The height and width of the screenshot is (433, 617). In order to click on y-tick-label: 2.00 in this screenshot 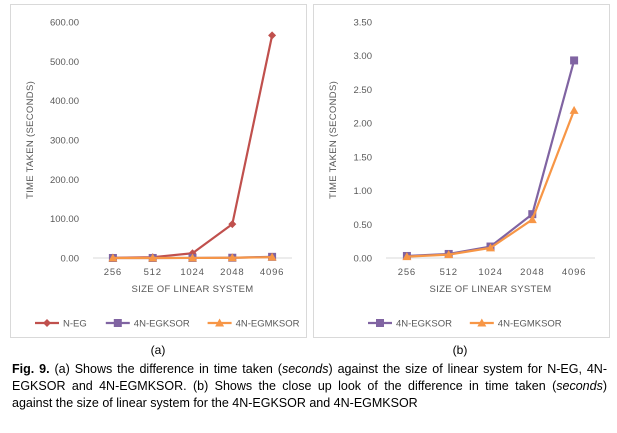, I will do `click(363, 124)`.